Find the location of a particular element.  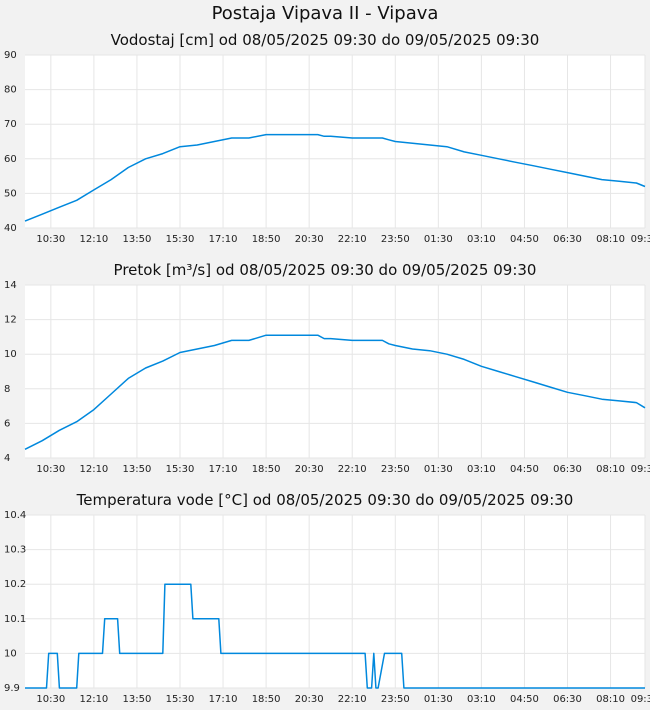

y-tick-label: 10.4 is located at coordinates (15, 515).